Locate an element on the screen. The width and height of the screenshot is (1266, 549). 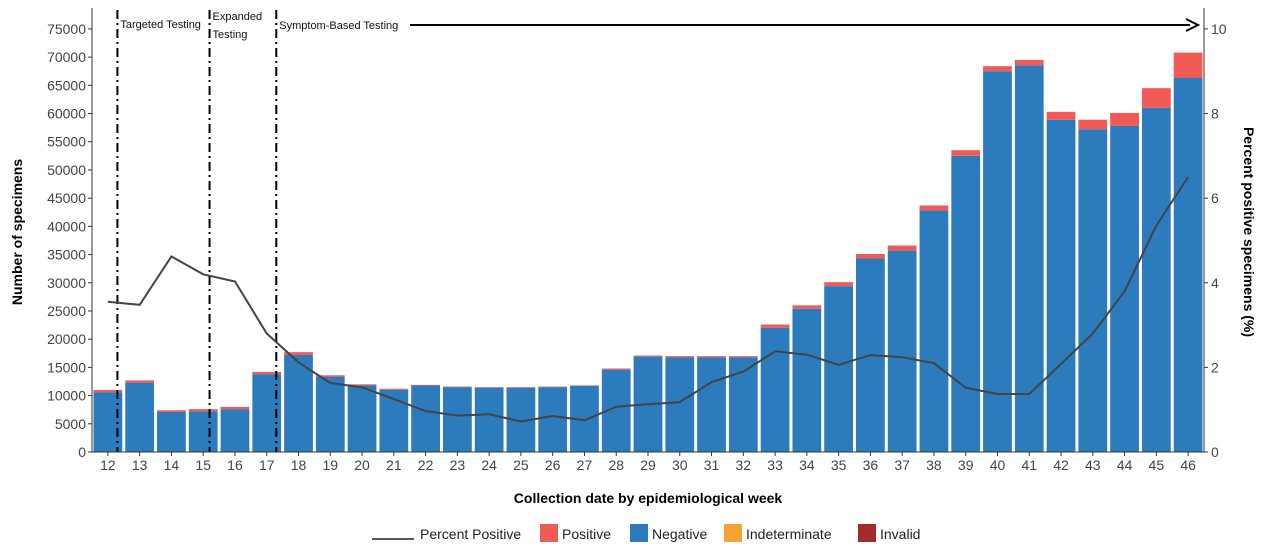
x-tick-label: 29 is located at coordinates (648, 465).